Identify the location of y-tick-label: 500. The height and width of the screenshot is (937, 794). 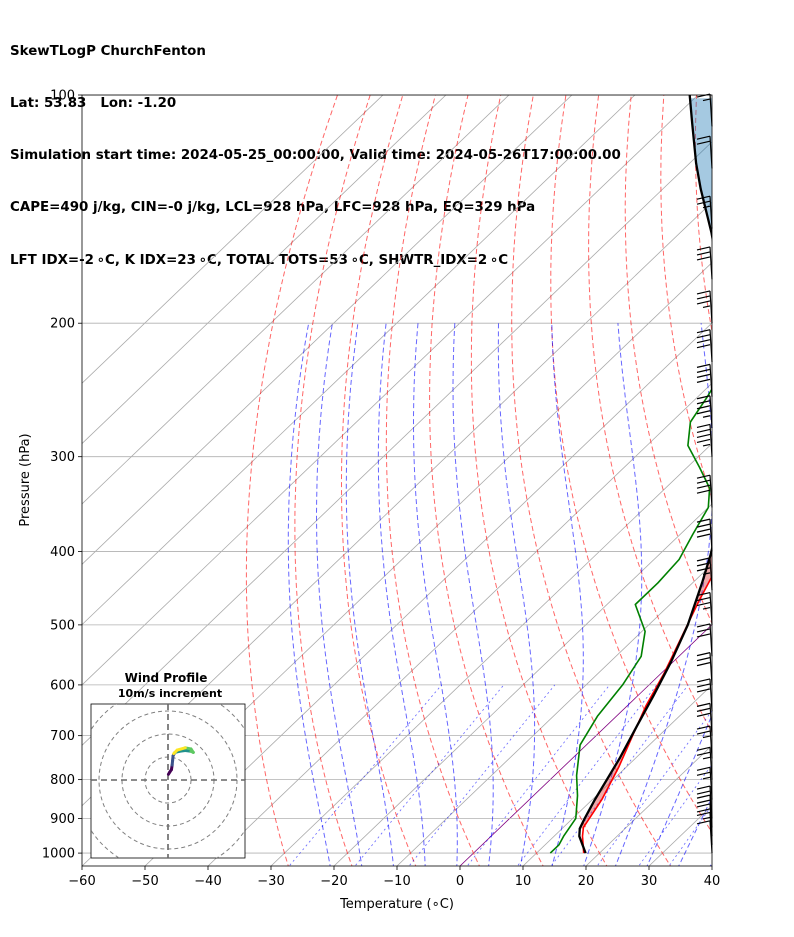
(62, 625).